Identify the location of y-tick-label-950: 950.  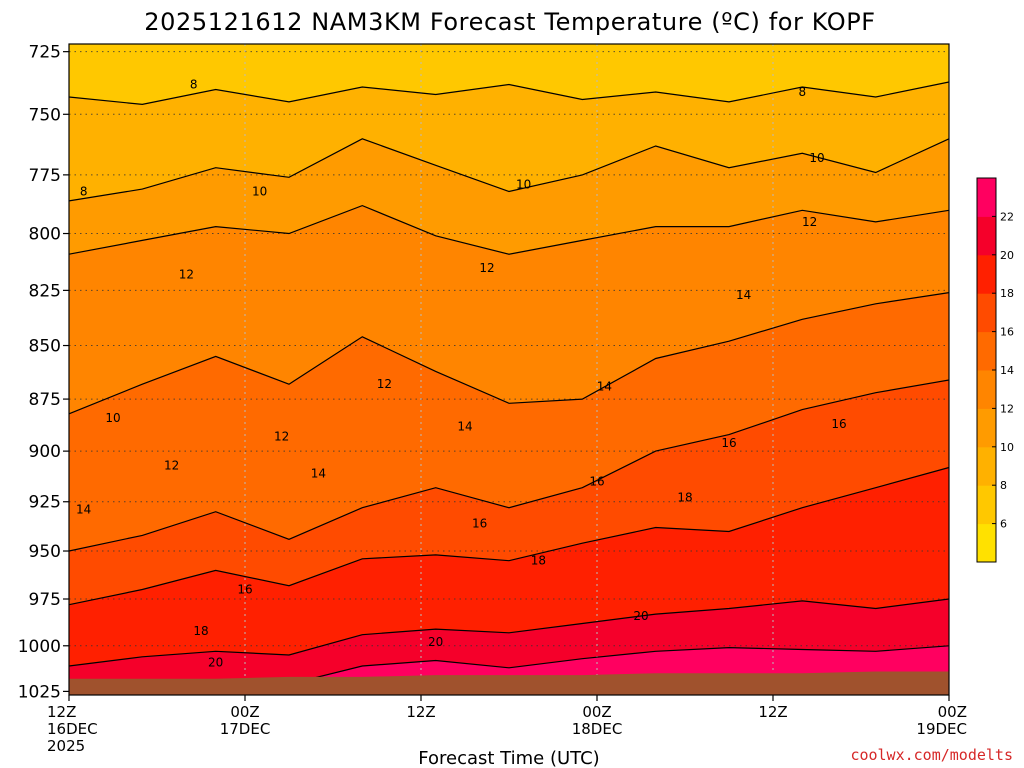
(45, 552).